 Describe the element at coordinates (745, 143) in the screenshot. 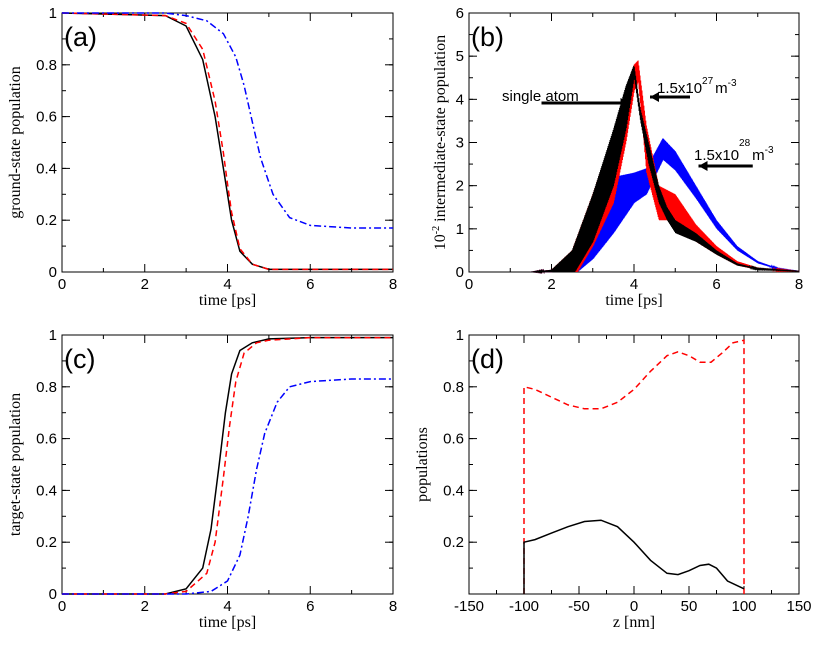

I see `ann-28-exp: 28` at that location.